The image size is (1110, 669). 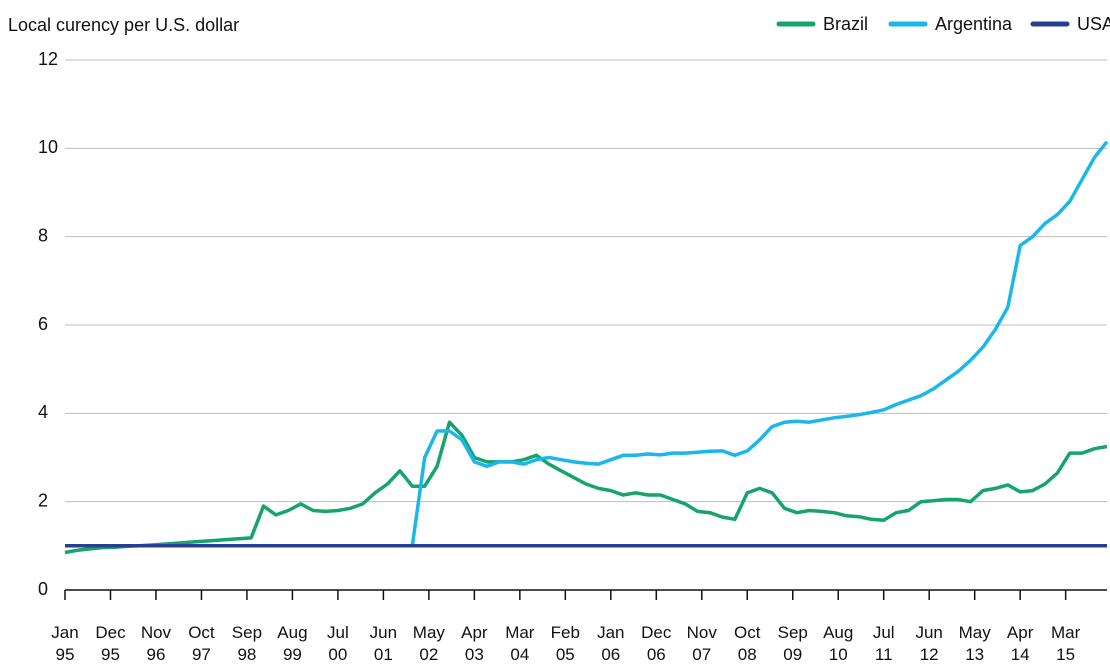 What do you see at coordinates (1093, 24) in the screenshot?
I see `legend-label: USA` at bounding box center [1093, 24].